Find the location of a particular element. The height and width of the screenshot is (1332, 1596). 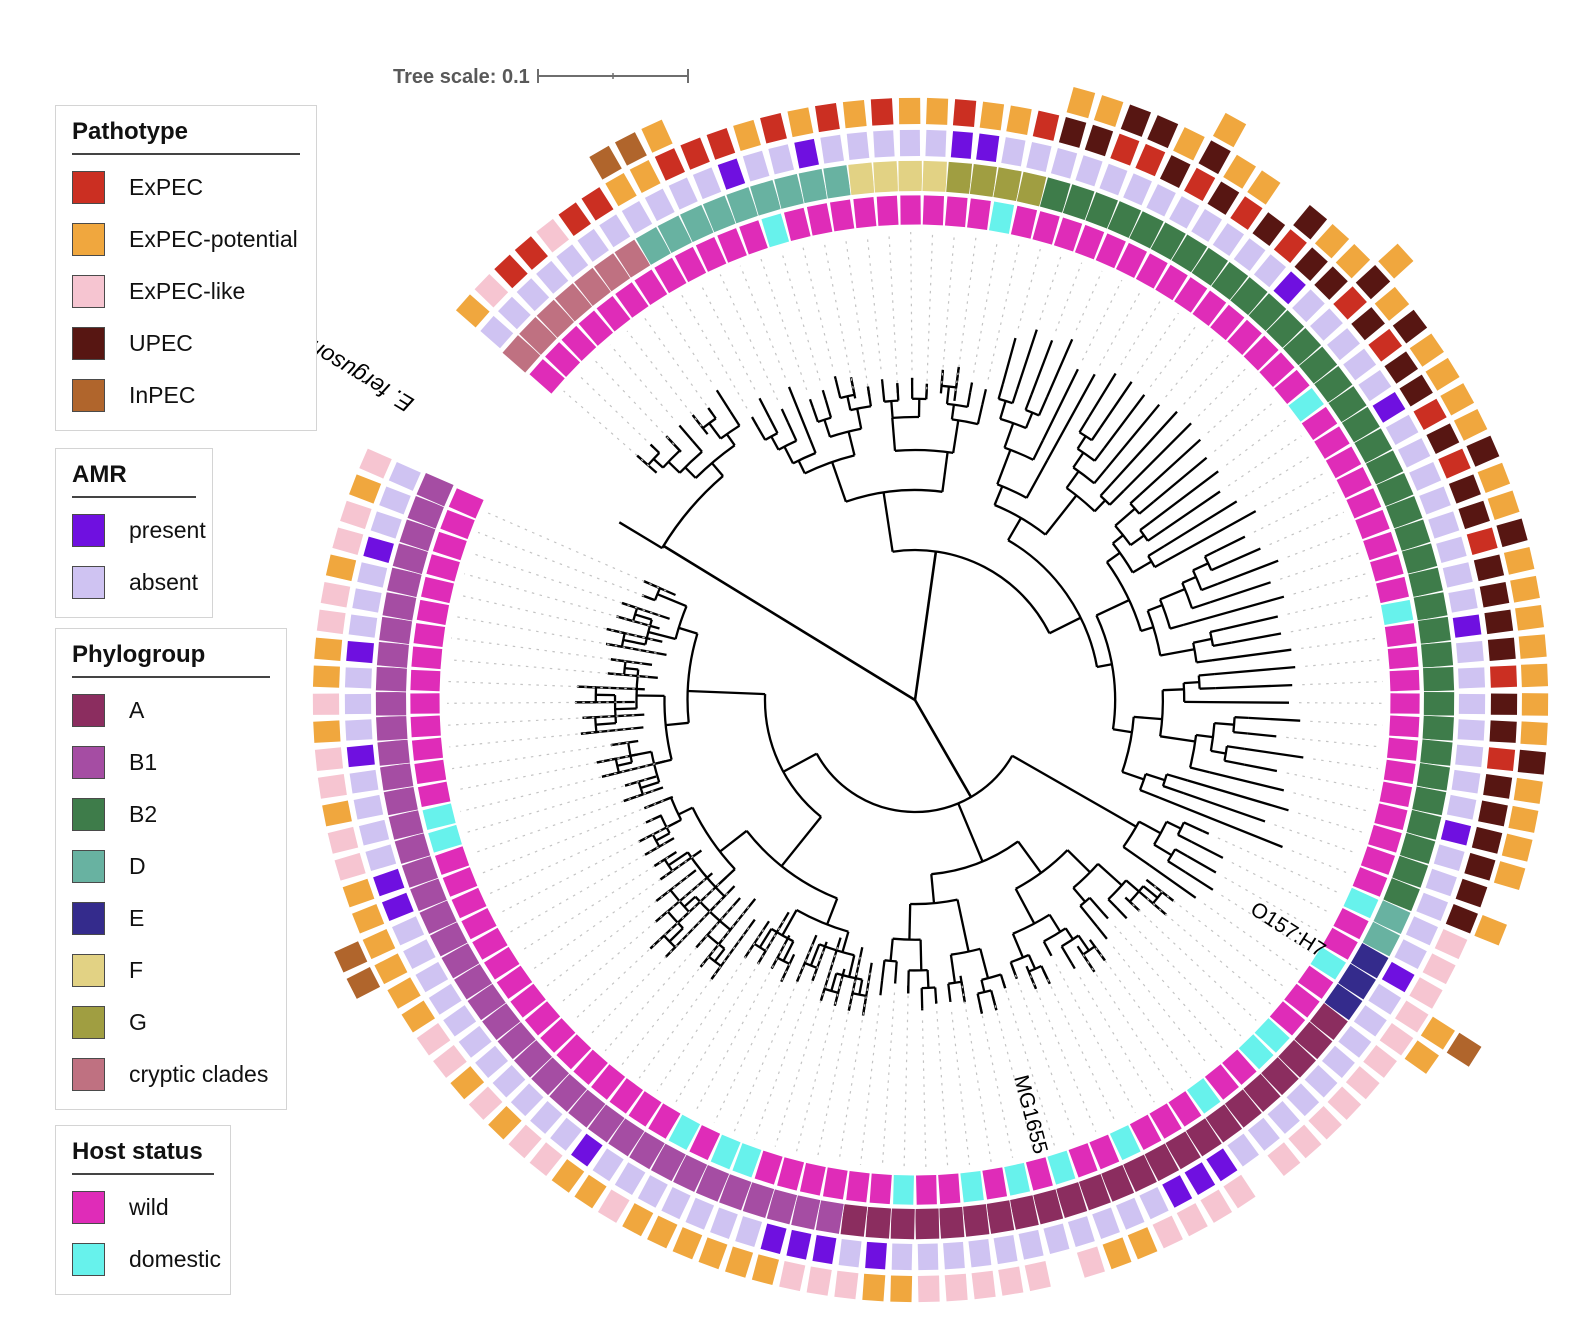

legend-swatch is located at coordinates (88, 1074).